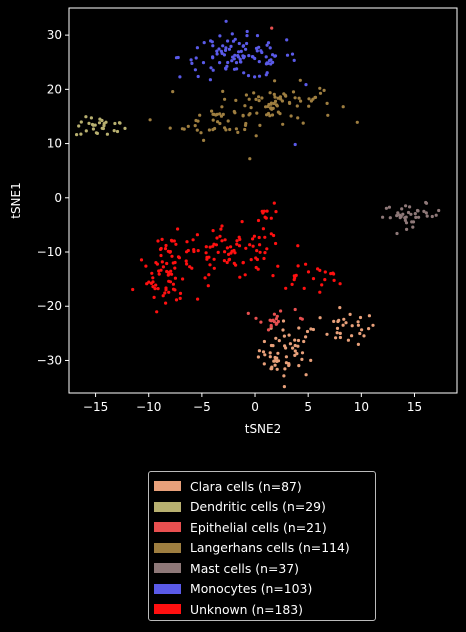 This screenshot has height=632, width=466. What do you see at coordinates (252, 403) in the screenshot?
I see `x-axis: −15 −10 −5 0 5 10 15` at bounding box center [252, 403].